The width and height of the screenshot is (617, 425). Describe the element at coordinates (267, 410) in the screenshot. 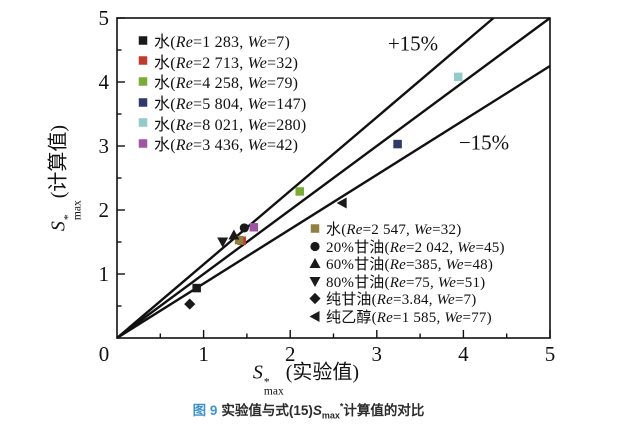

I see `caption-text-before: 实验值与式(15)` at that location.